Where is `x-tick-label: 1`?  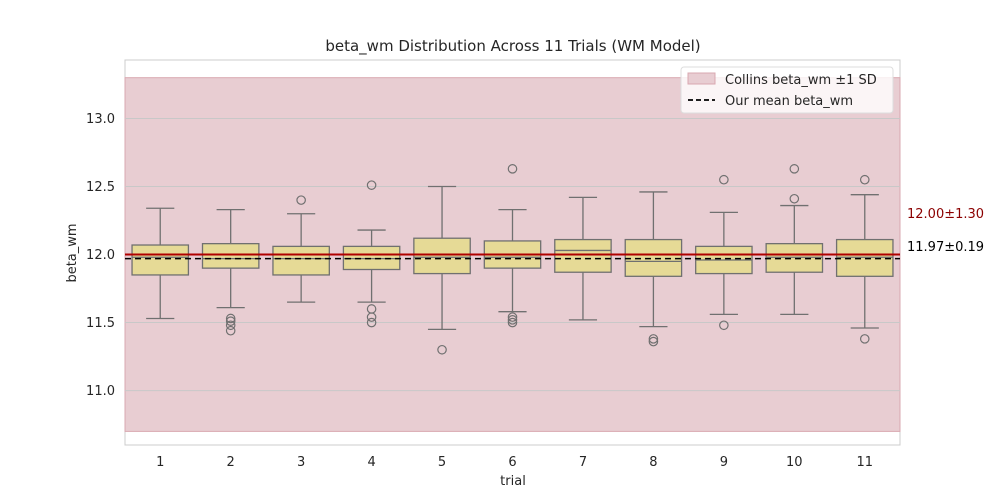 x-tick-label: 1 is located at coordinates (160, 462).